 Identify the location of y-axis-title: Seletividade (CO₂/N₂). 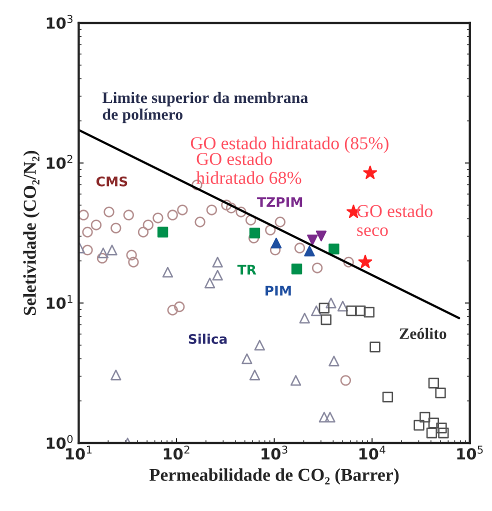
(31, 232).